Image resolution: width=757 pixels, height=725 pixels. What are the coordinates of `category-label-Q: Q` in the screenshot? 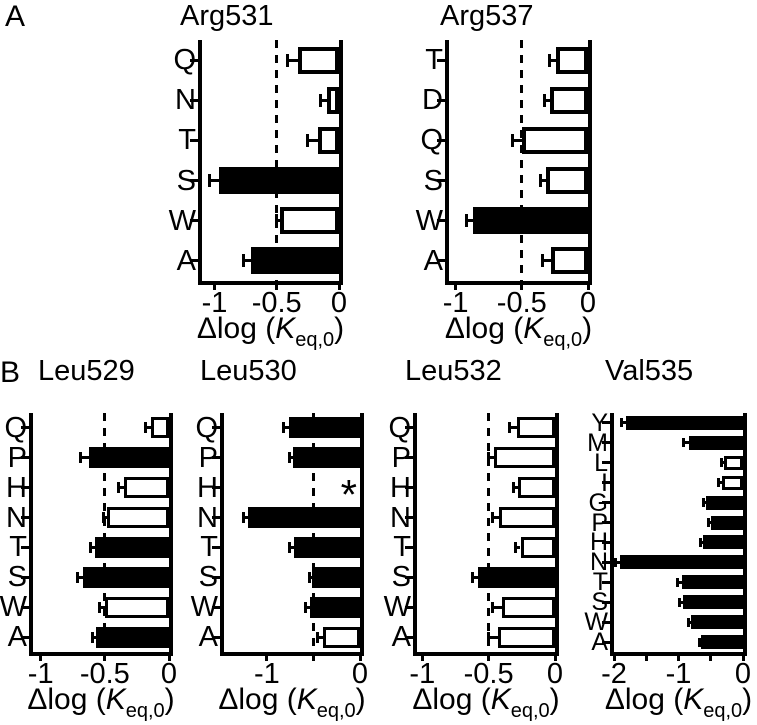 It's located at (399, 427).